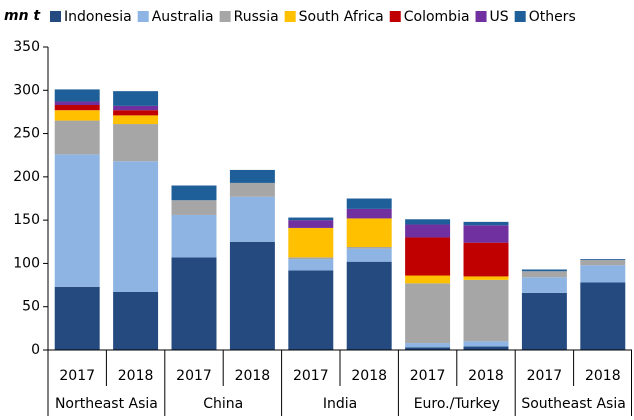 The width and height of the screenshot is (634, 420). I want to click on y-tick-label: 350, so click(26, 47).